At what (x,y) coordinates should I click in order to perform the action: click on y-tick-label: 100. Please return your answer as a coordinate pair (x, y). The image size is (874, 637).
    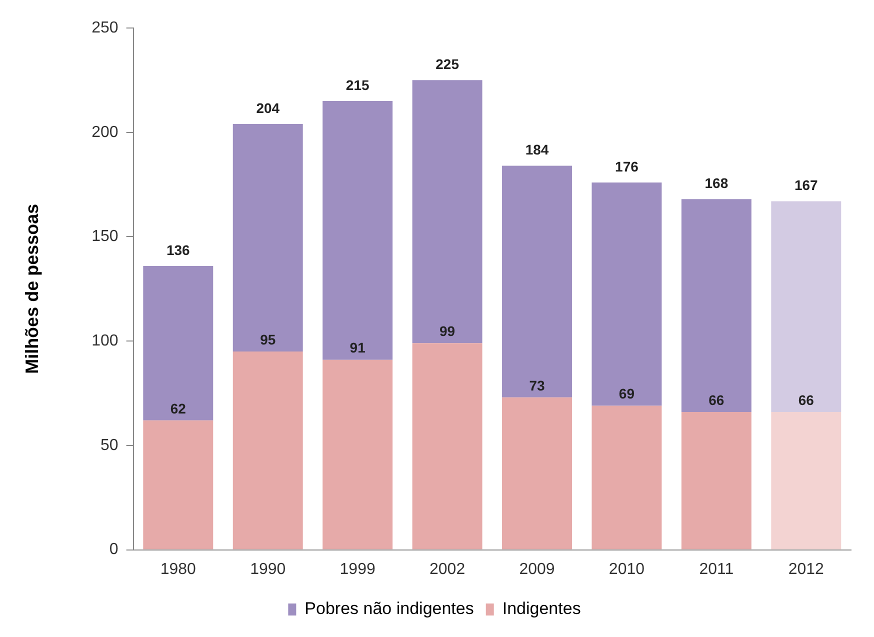
    Looking at the image, I should click on (105, 341).